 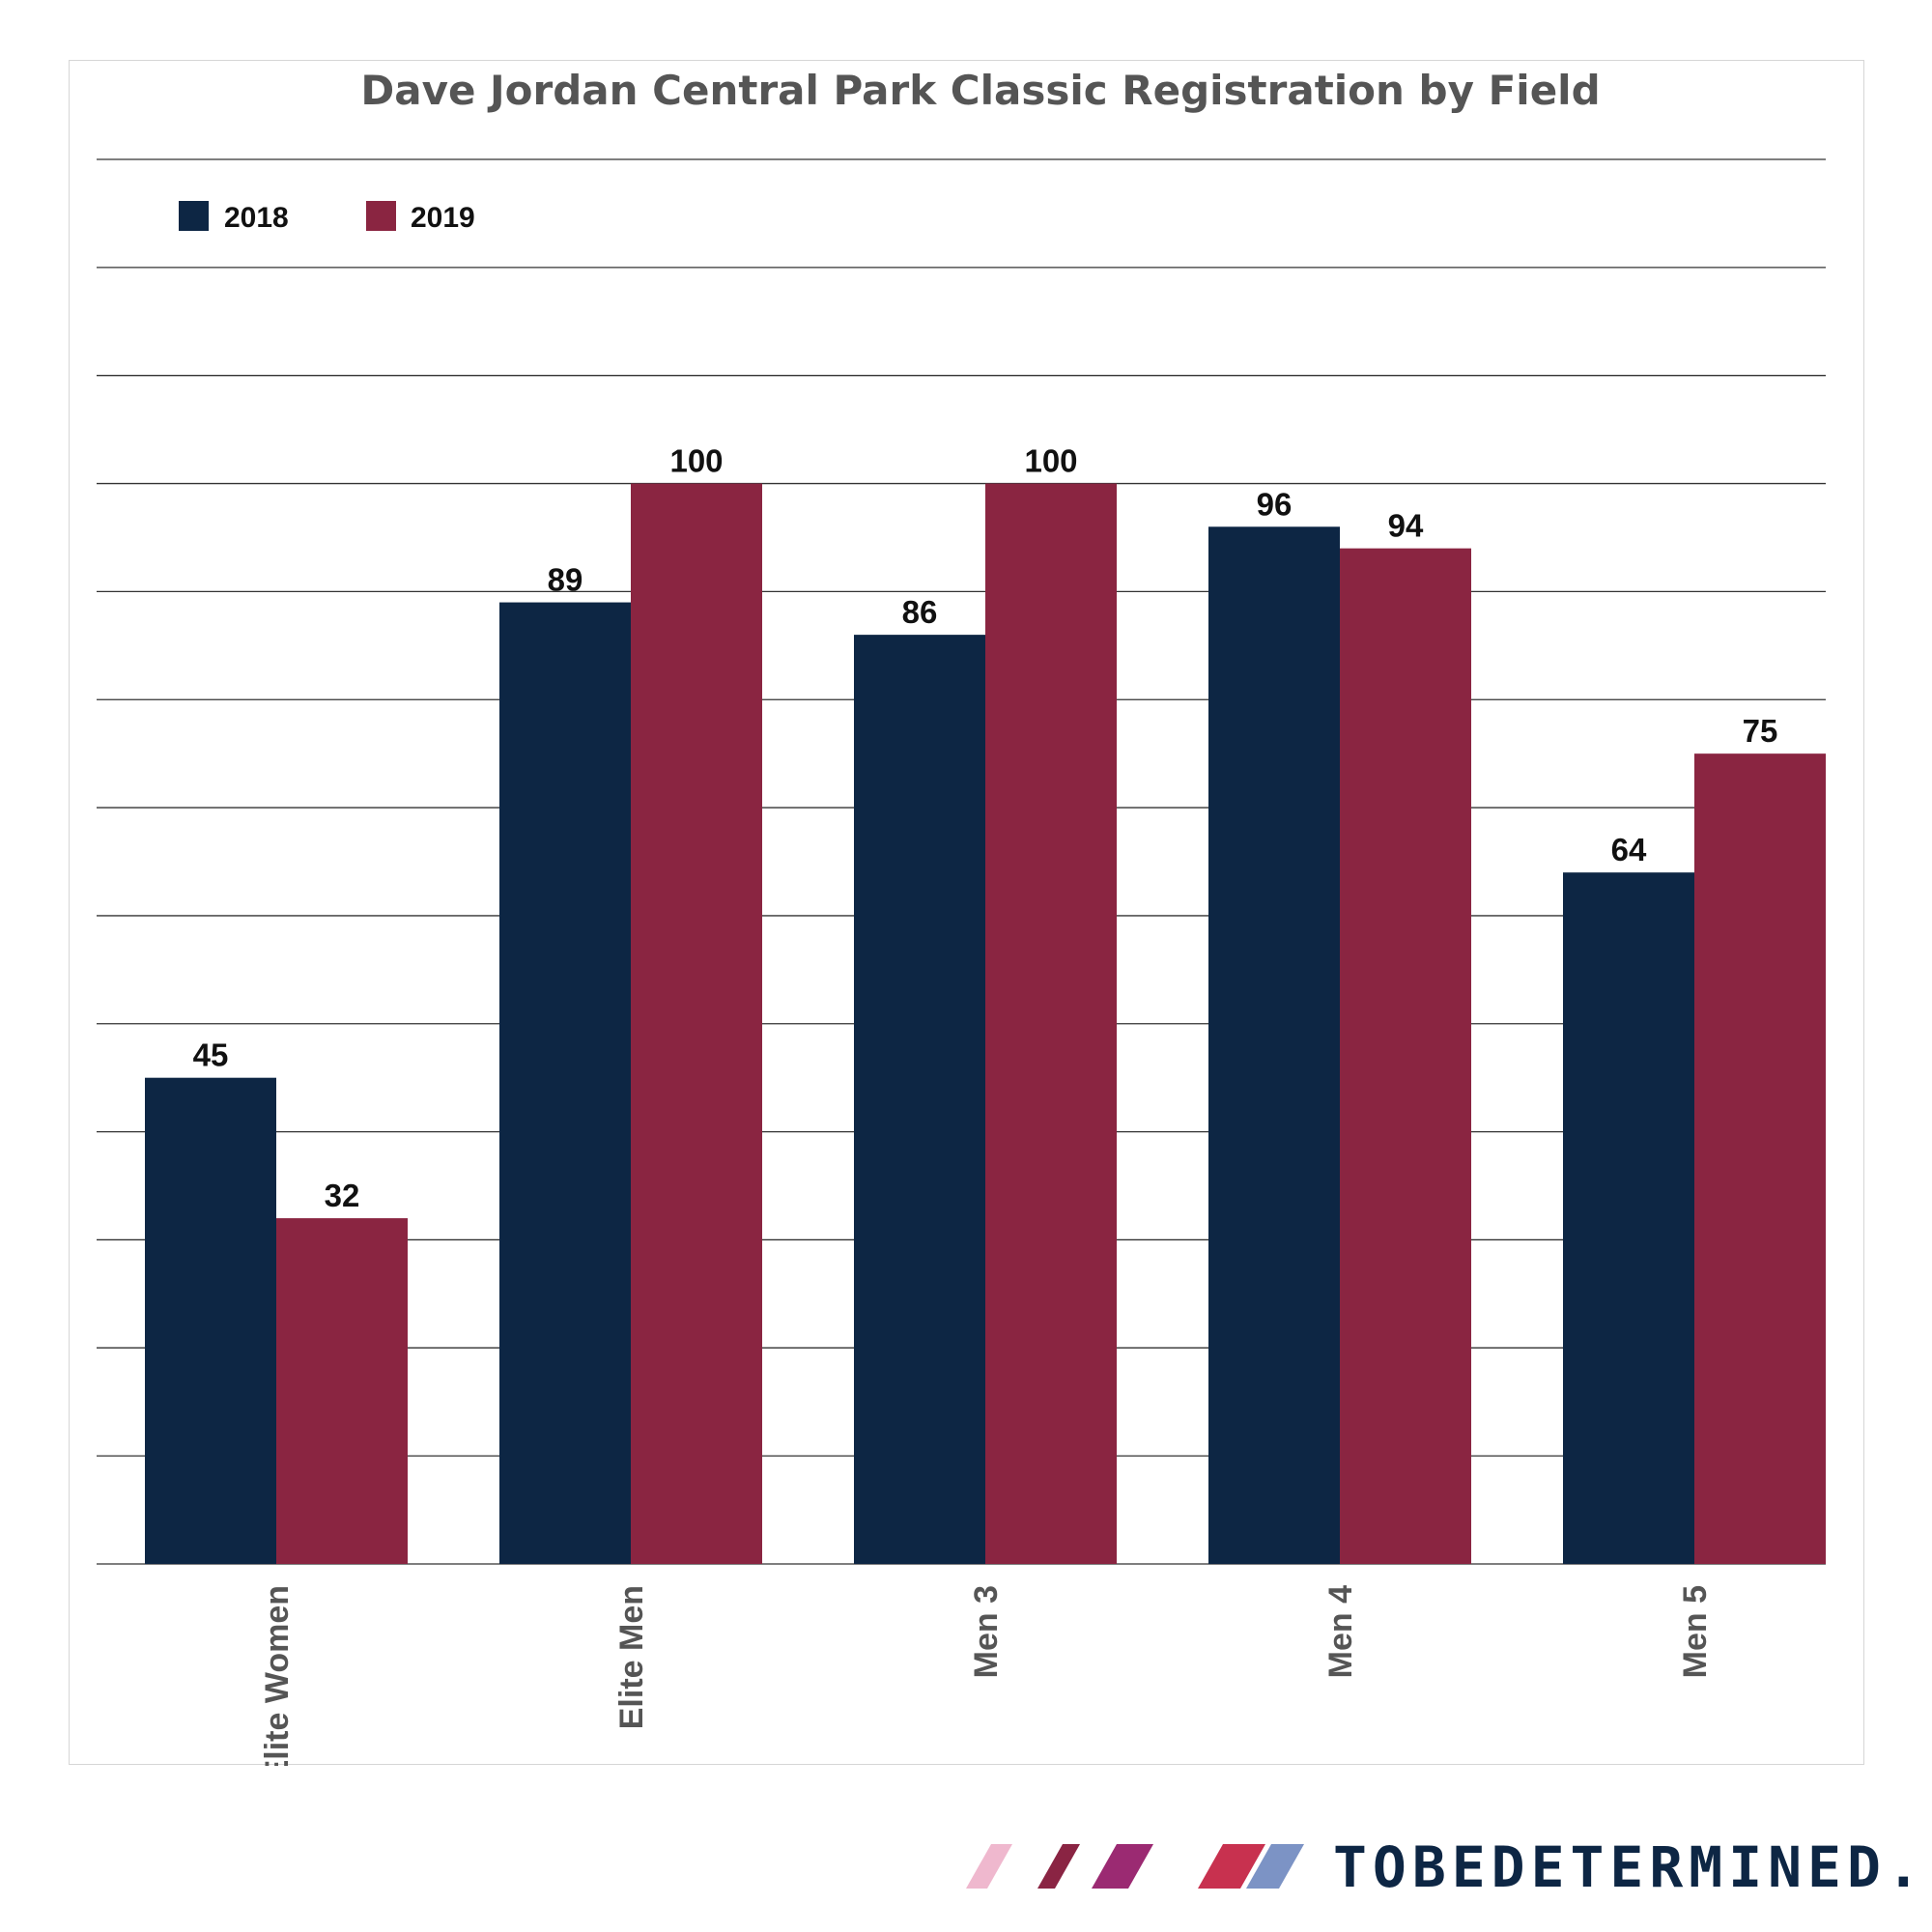 I want to click on legend-swatch-2019, so click(x=381, y=216).